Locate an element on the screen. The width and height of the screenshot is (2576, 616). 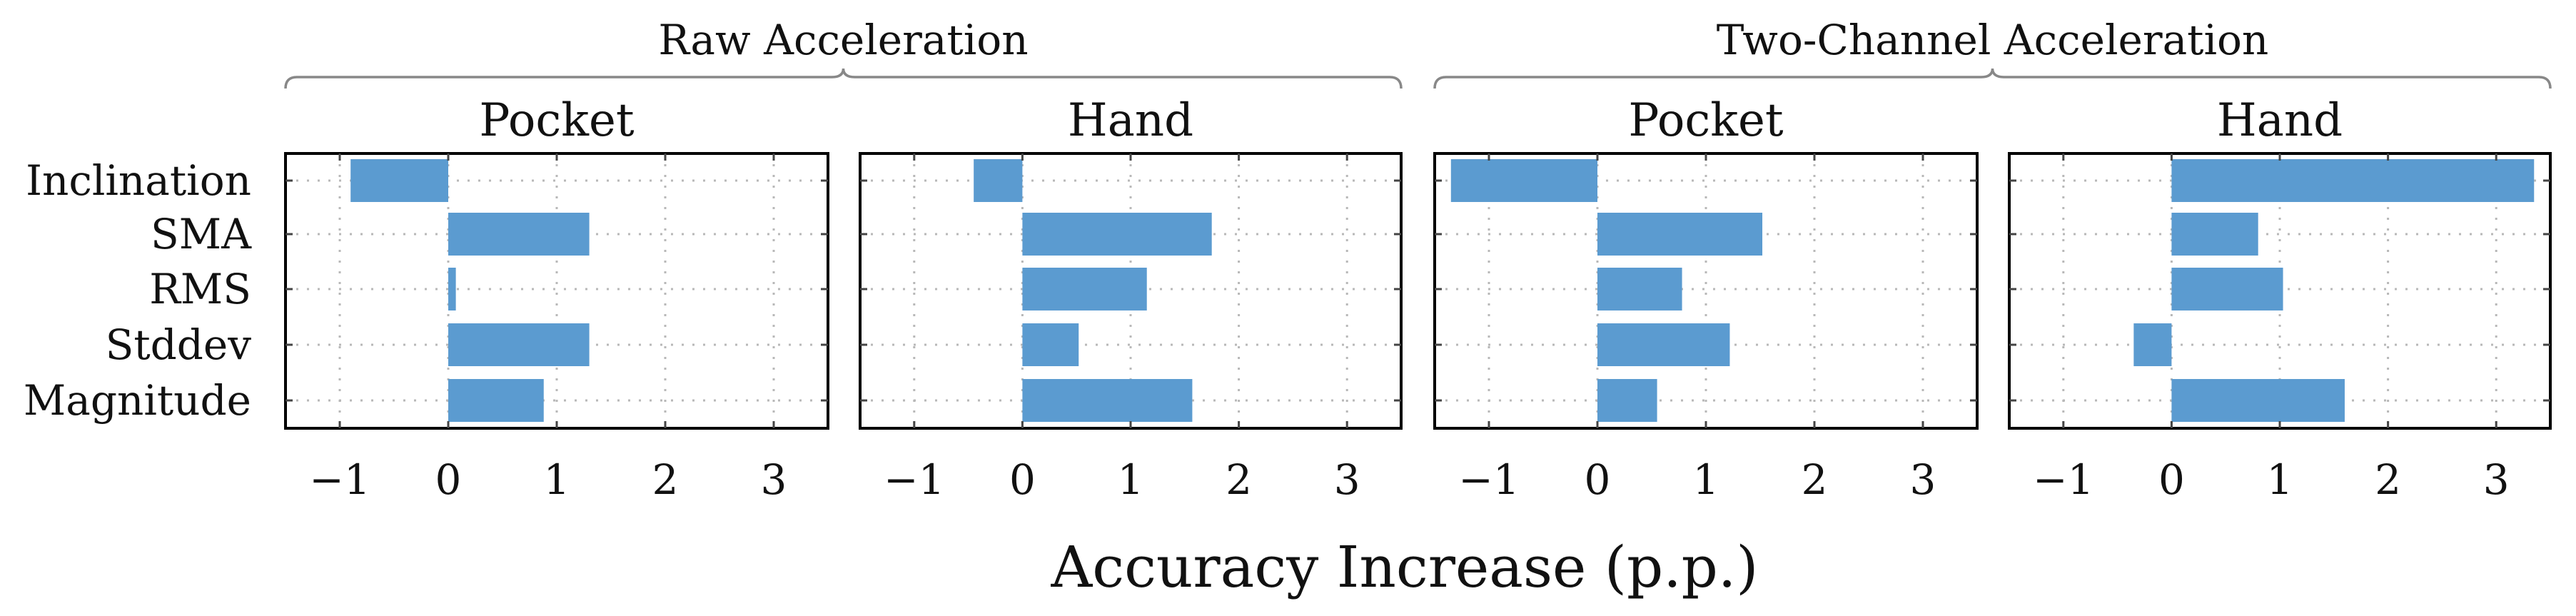
x-axis-title: Accuracy Increase (p.p.) is located at coordinates (1404, 567).